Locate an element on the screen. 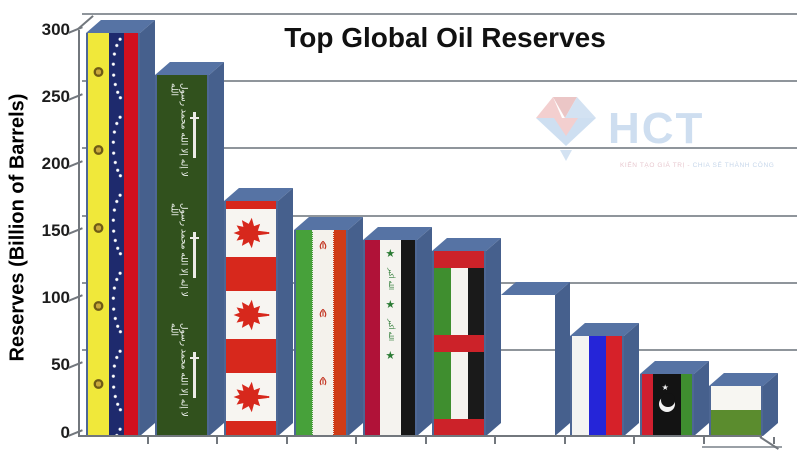 Image resolution: width=800 pixels, height=457 pixels. iraq-white-stripe: ★ الله أكبر ★ الله أكبر ★ is located at coordinates (390, 338).